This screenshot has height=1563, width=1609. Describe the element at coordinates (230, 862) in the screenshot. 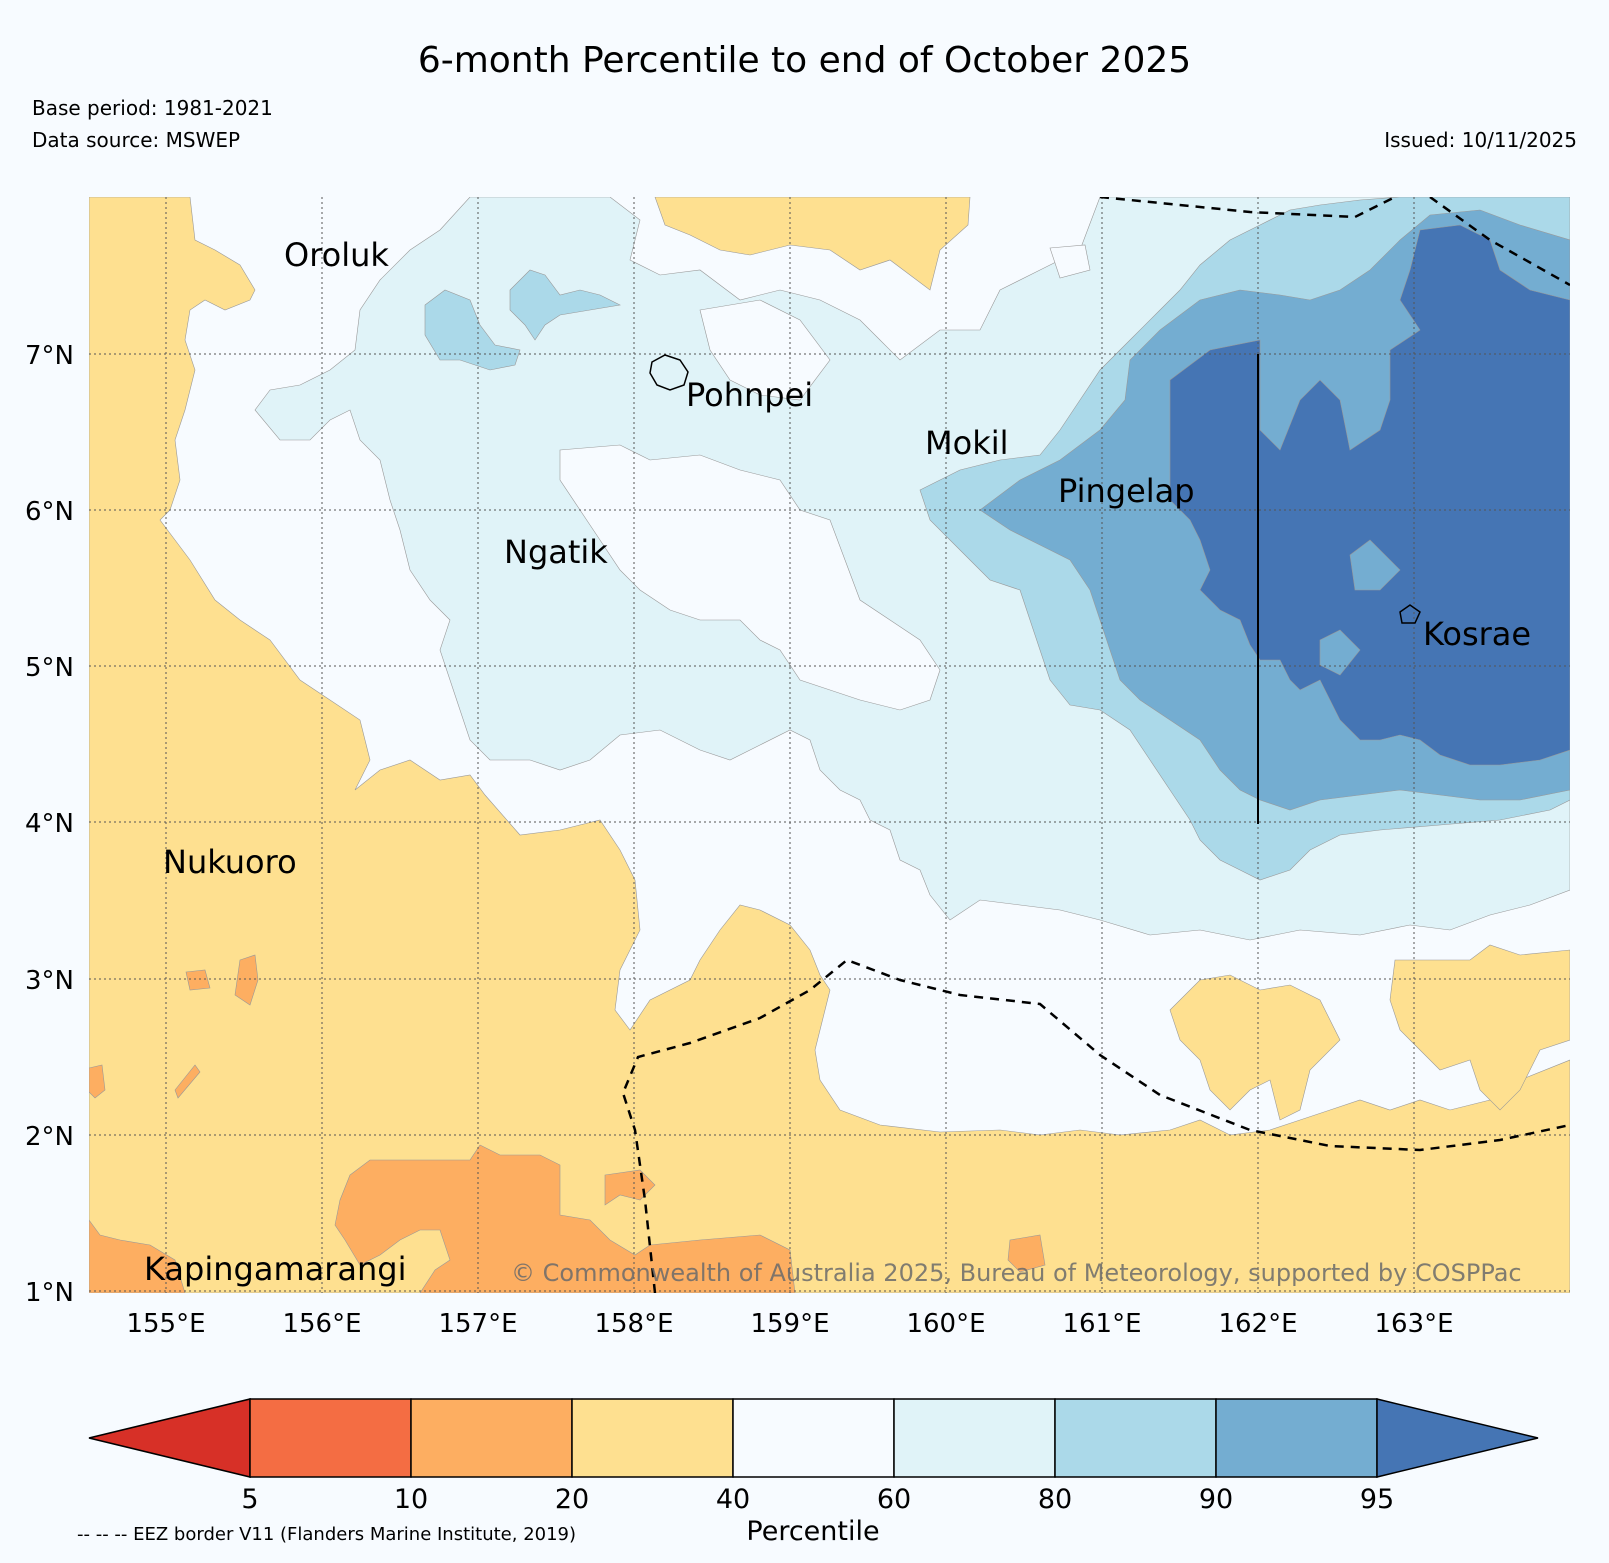

I see `place-label-nukuoro: Nukuoro` at that location.